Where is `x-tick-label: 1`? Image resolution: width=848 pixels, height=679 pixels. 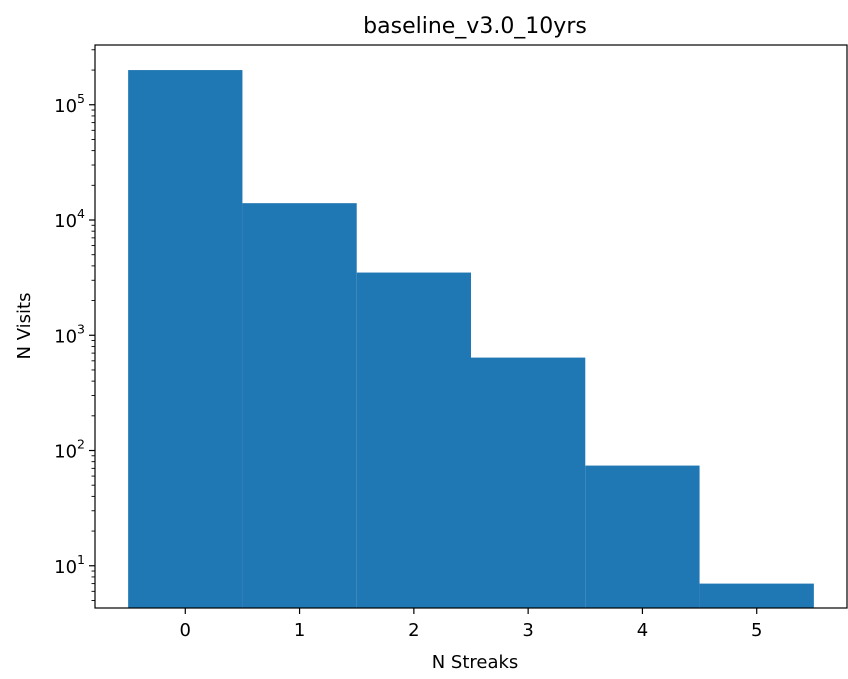
x-tick-label: 1 is located at coordinates (299, 630).